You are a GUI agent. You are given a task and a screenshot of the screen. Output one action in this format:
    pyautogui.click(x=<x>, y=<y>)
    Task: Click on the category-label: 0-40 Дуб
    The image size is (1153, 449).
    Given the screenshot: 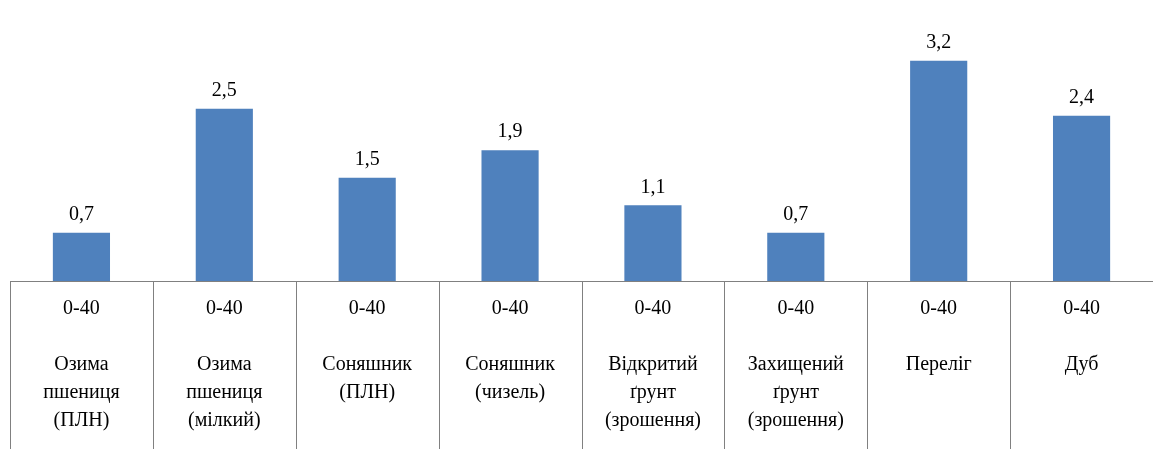 What is the action you would take?
    pyautogui.click(x=1081, y=335)
    